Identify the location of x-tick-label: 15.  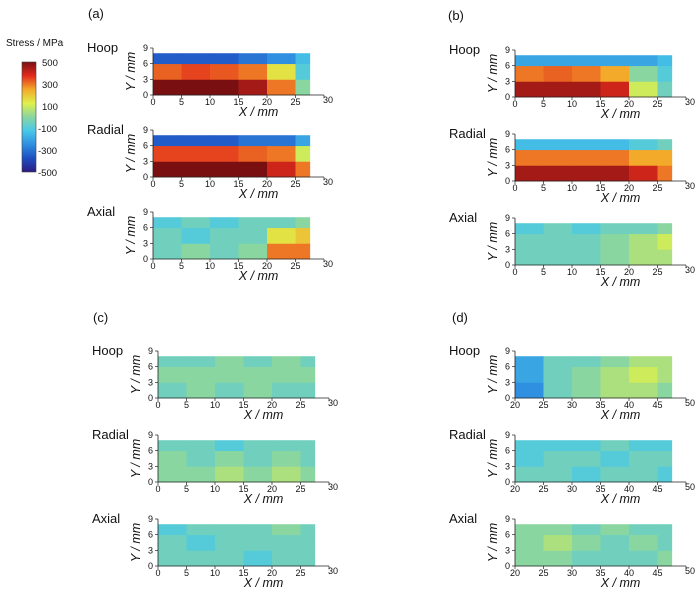
(243, 405).